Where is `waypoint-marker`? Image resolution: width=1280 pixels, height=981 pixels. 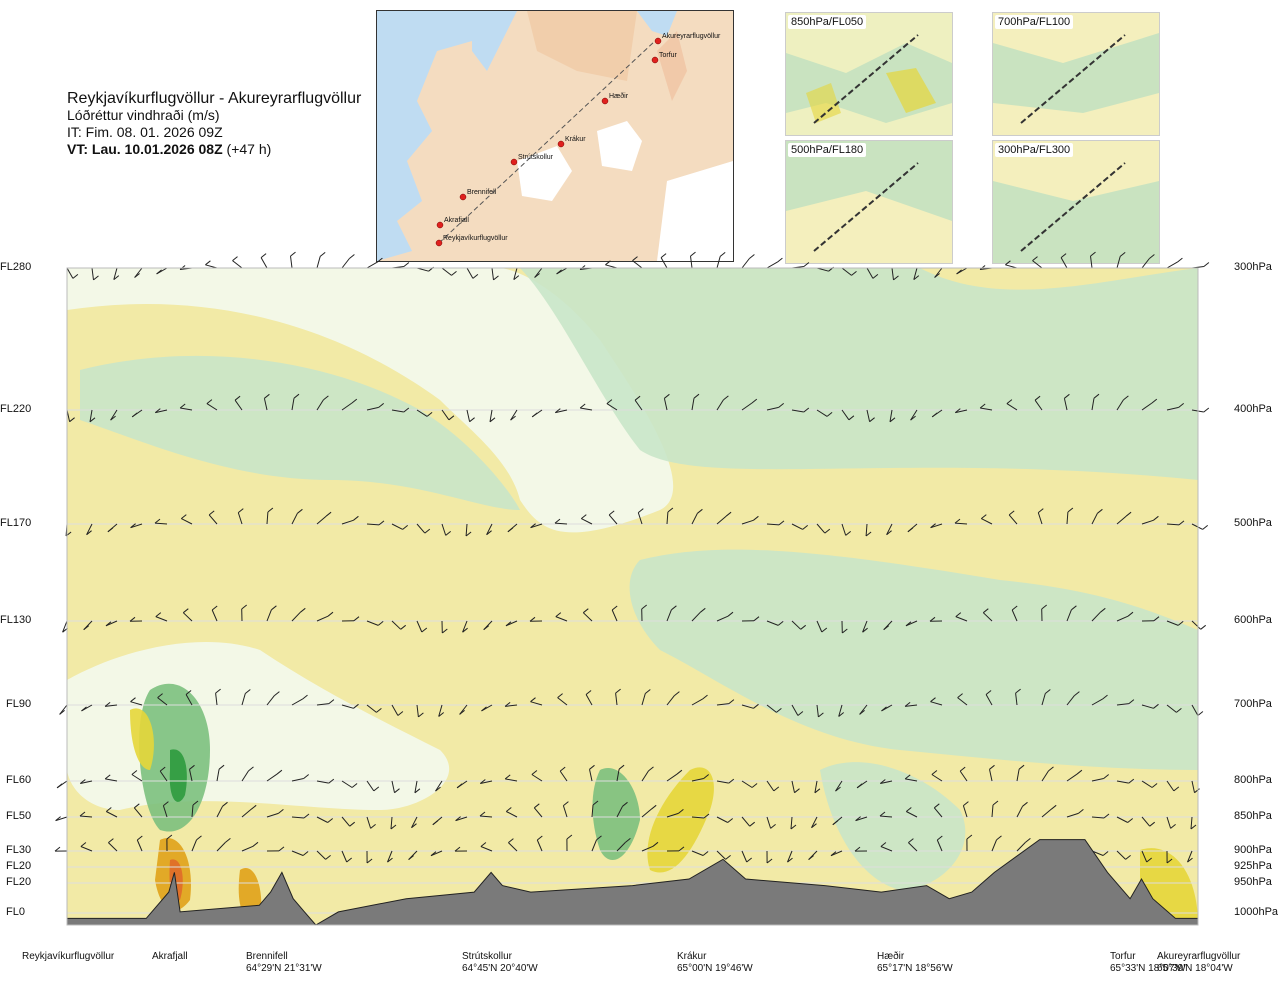
waypoint-marker is located at coordinates (463, 197).